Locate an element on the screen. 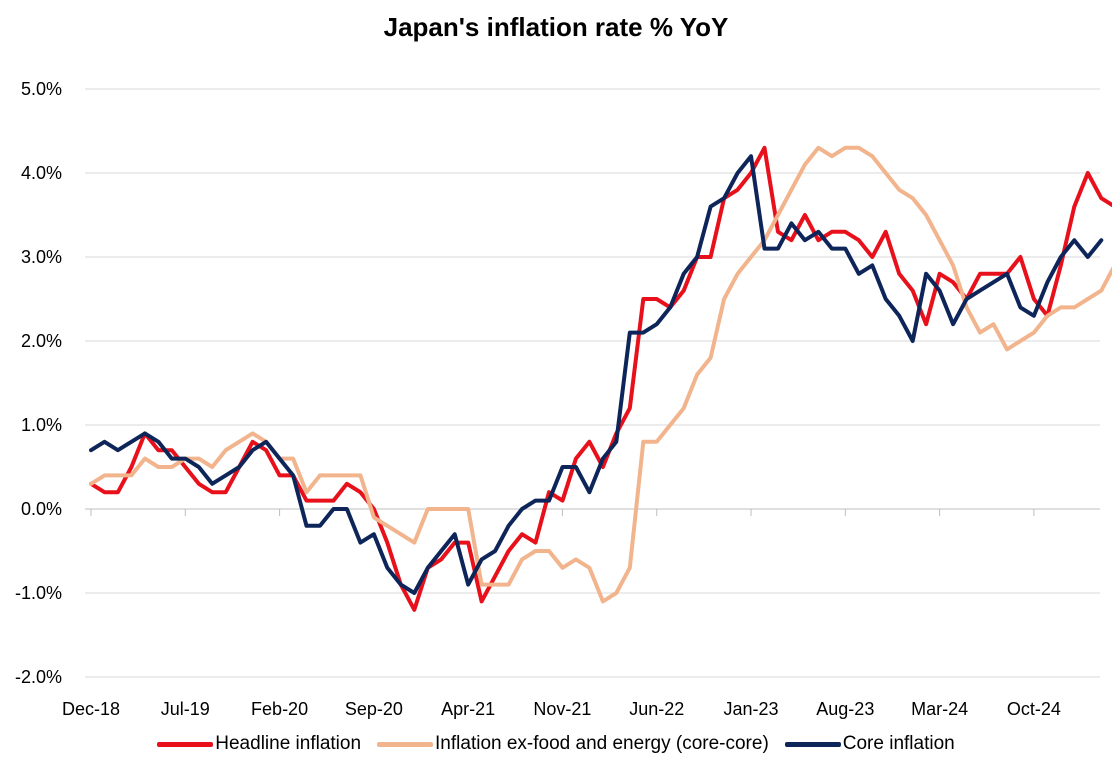  legend-item: Headline inflation is located at coordinates (259, 744).